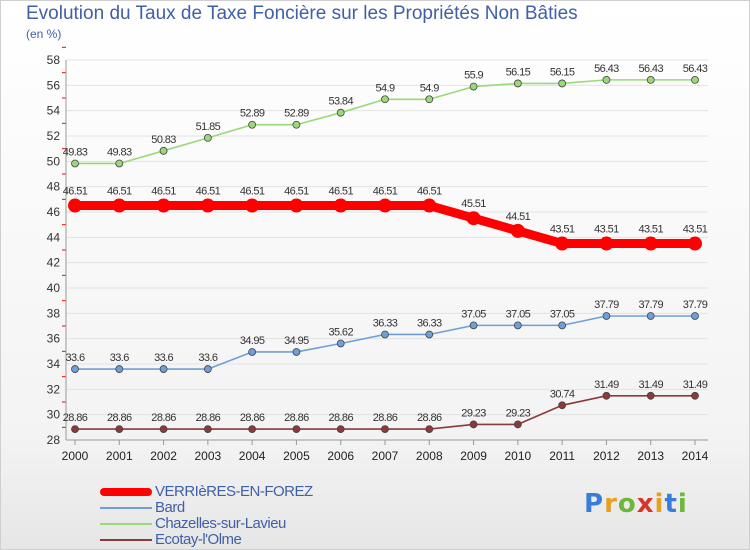  Describe the element at coordinates (650, 456) in the screenshot. I see `x-tick-label: 2013` at that location.